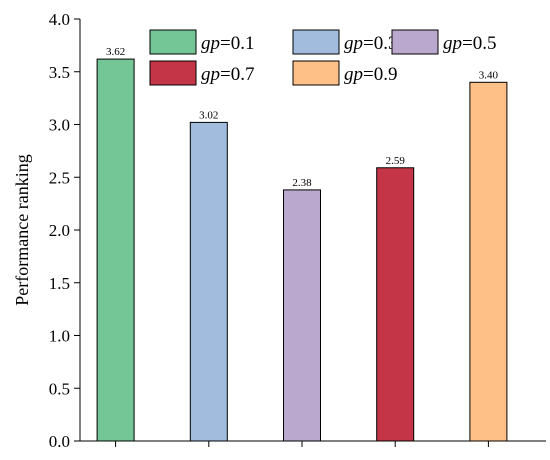  I want to click on y-tick-label-2: 1.0, so click(59, 336).